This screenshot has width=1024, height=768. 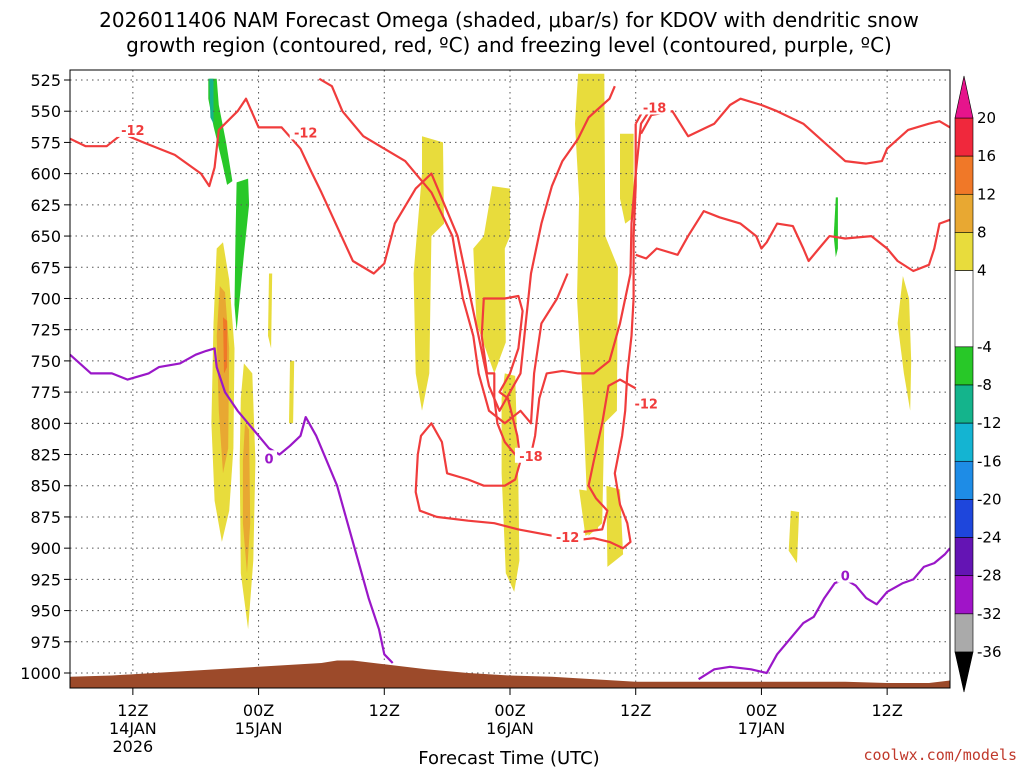 What do you see at coordinates (45, 298) in the screenshot?
I see `y-tick-label-700: 700` at bounding box center [45, 298].